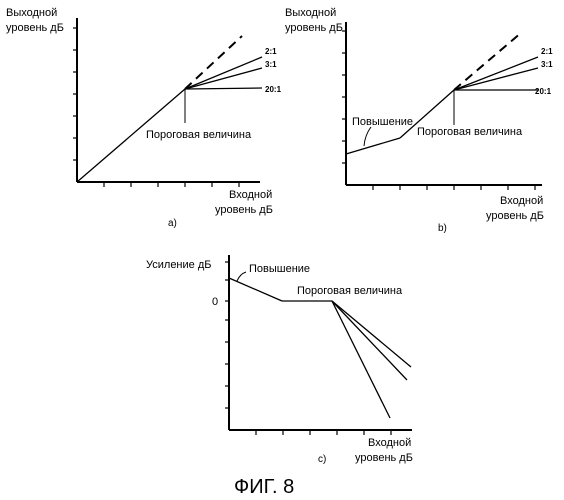 The width and height of the screenshot is (564, 500). What do you see at coordinates (241, 276) in the screenshot?
I see `panel-c-boost-callout` at bounding box center [241, 276].